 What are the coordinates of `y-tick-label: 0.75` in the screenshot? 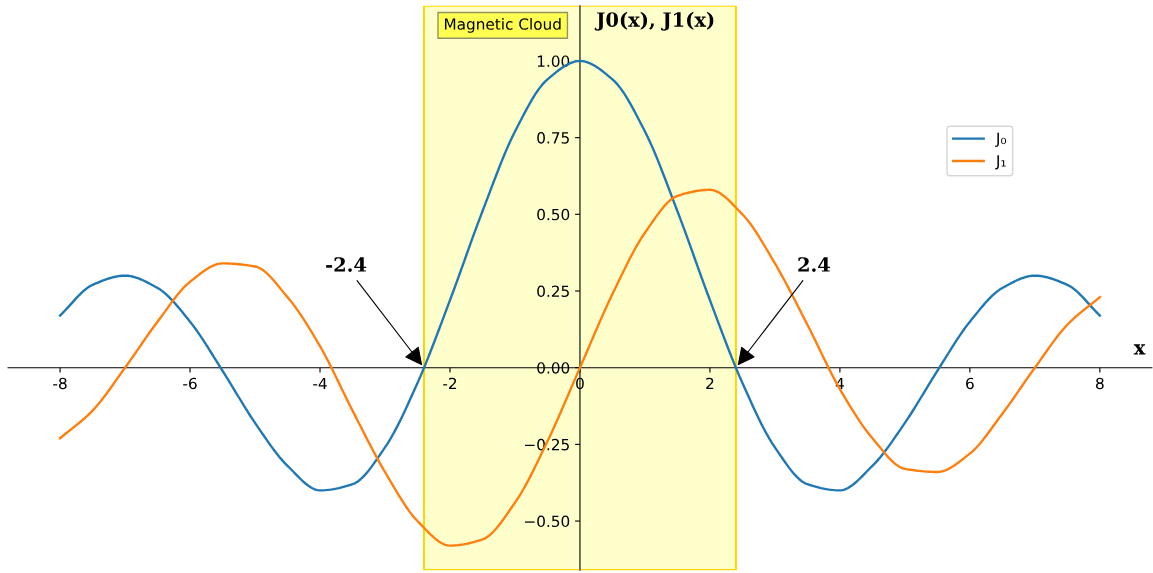 It's located at (553, 138).